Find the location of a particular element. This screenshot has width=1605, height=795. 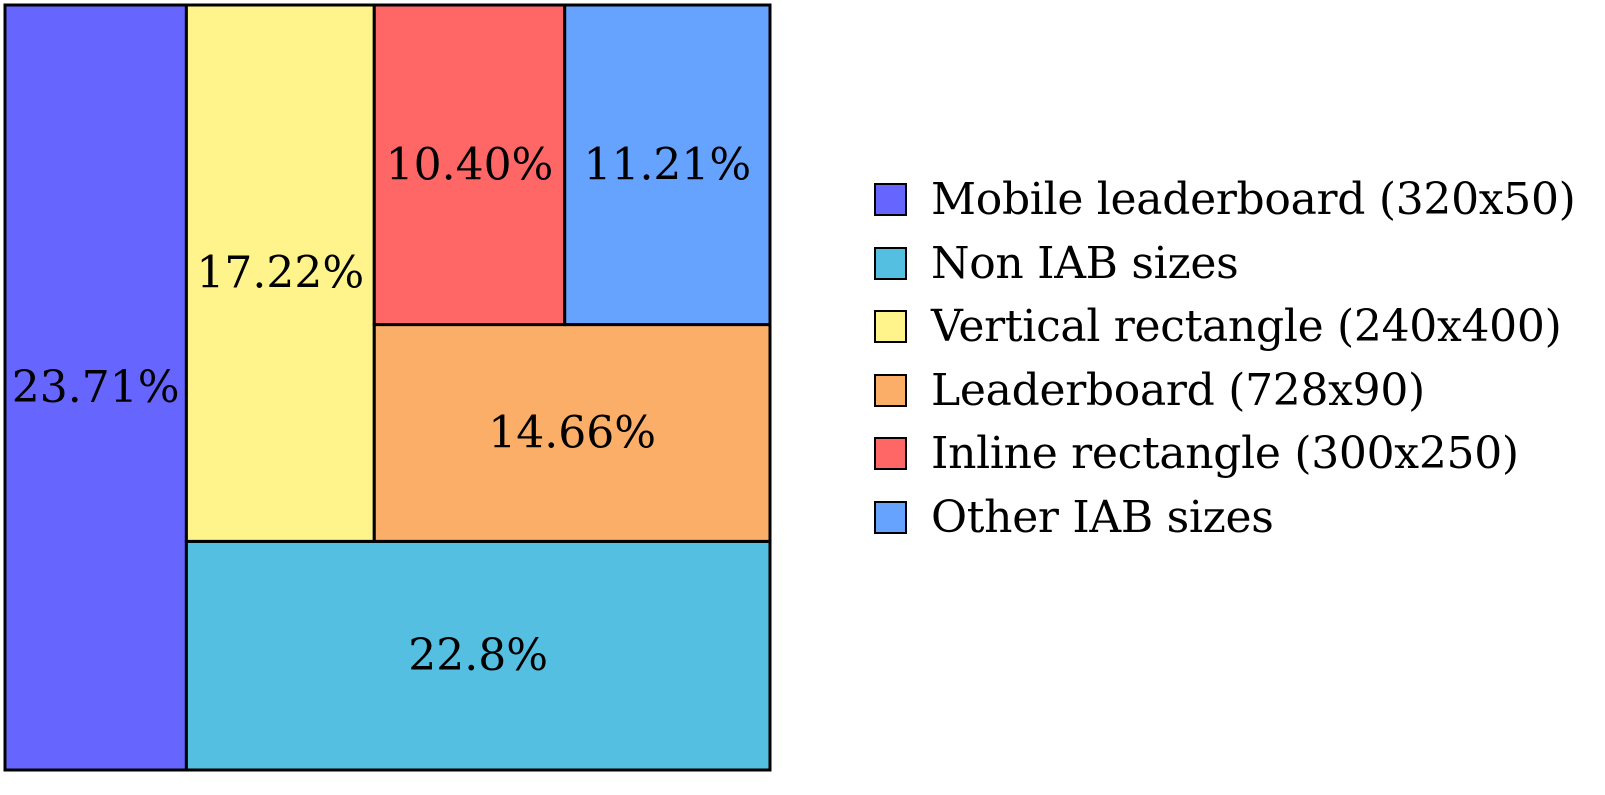

treemap-cell-label-3: 14.66% is located at coordinates (572, 432).